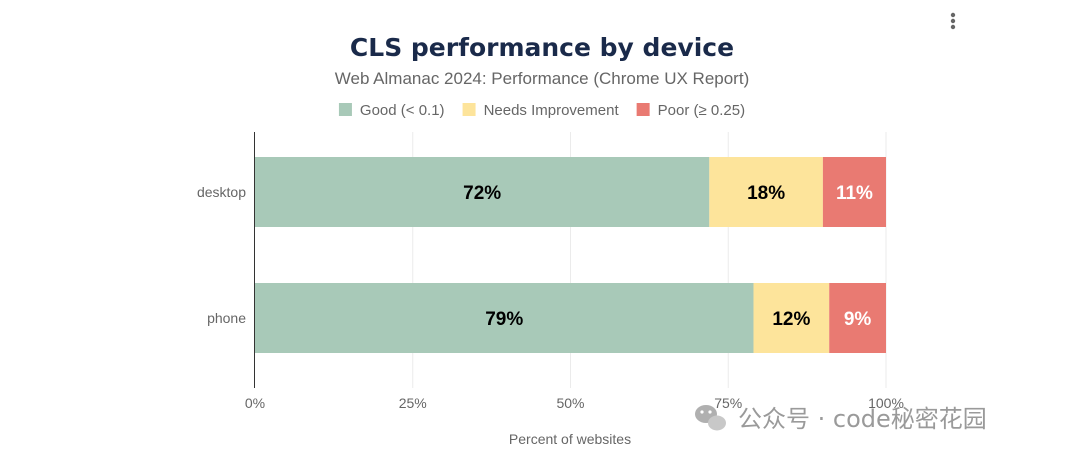 The width and height of the screenshot is (1080, 462). I want to click on bar-data-label: 11%, so click(854, 193).